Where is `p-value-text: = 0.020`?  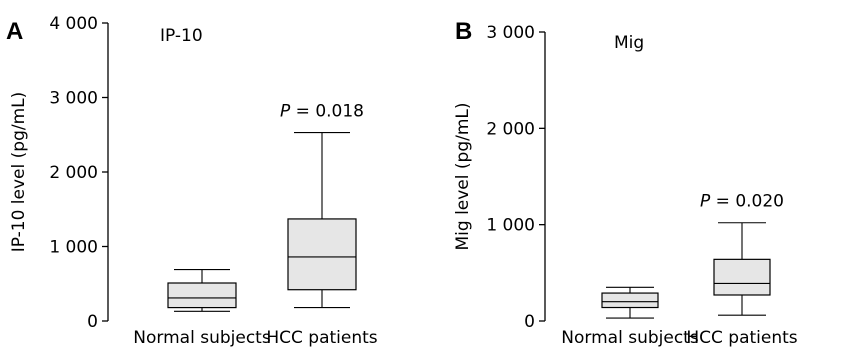 p-value-text: = 0.020 is located at coordinates (747, 202).